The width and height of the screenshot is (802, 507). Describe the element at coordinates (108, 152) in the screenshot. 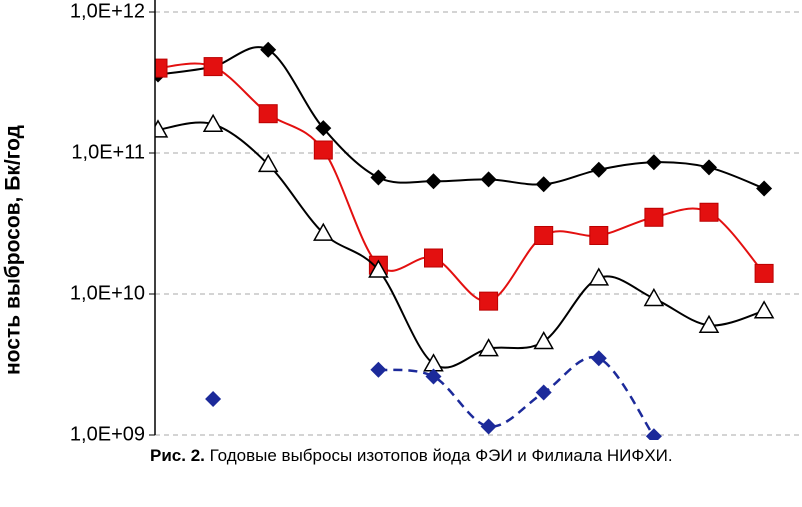

I see `y-tick-label: 1,0E+11` at that location.